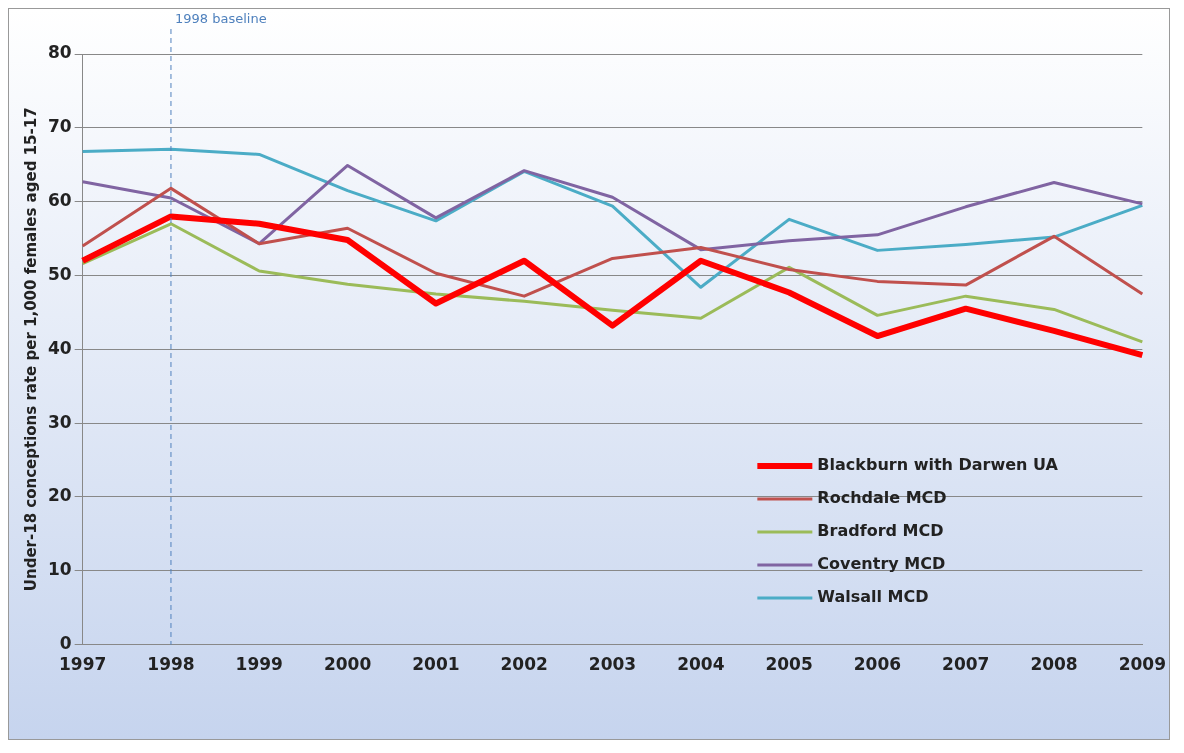 The image size is (1184, 753). I want to click on ref-line-label: 1998 baseline, so click(220, 18).